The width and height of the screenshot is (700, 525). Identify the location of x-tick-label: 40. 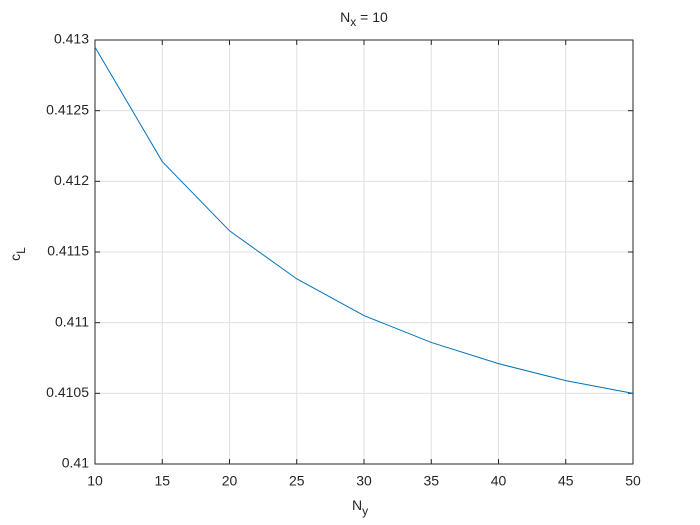
(499, 481).